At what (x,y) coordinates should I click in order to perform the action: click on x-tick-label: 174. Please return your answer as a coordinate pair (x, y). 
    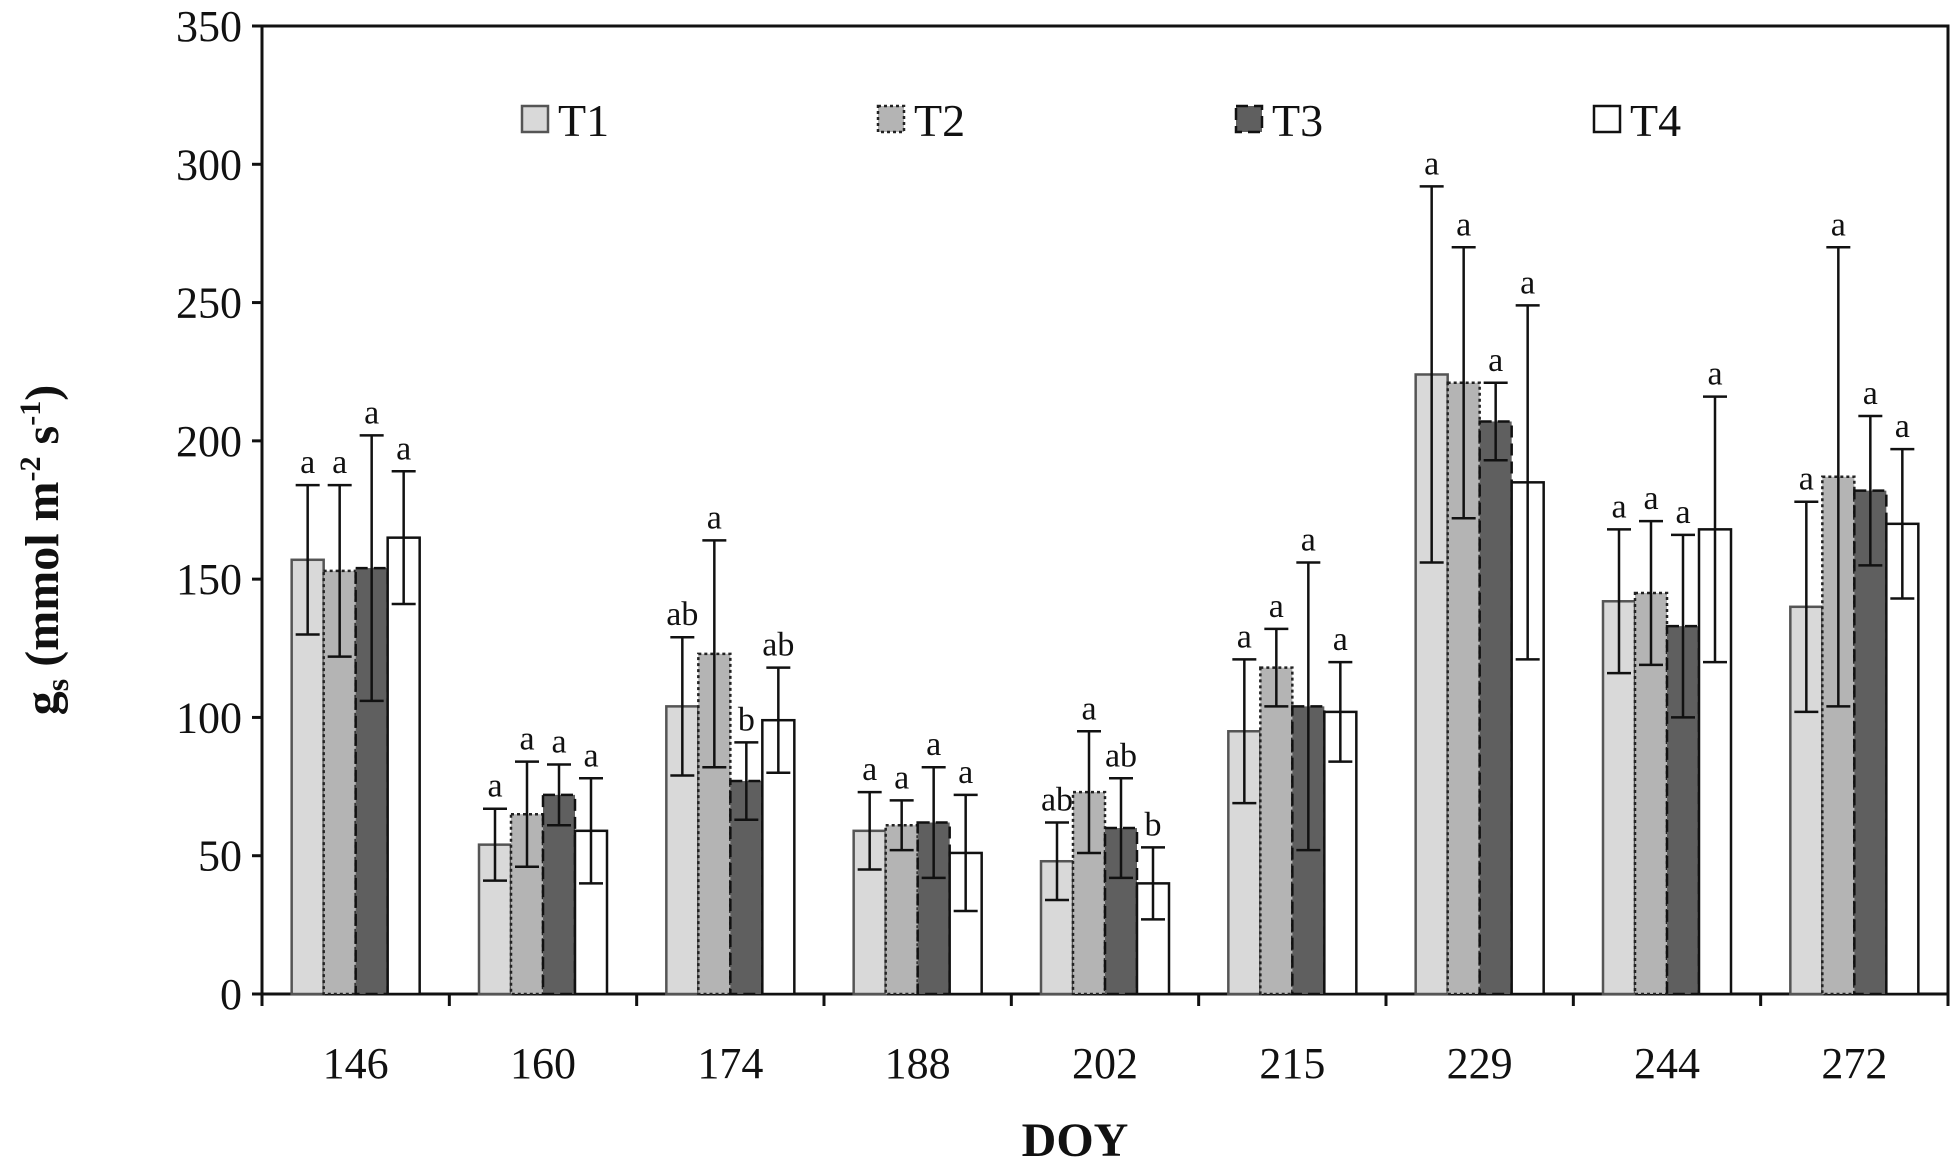
    Looking at the image, I should click on (730, 1063).